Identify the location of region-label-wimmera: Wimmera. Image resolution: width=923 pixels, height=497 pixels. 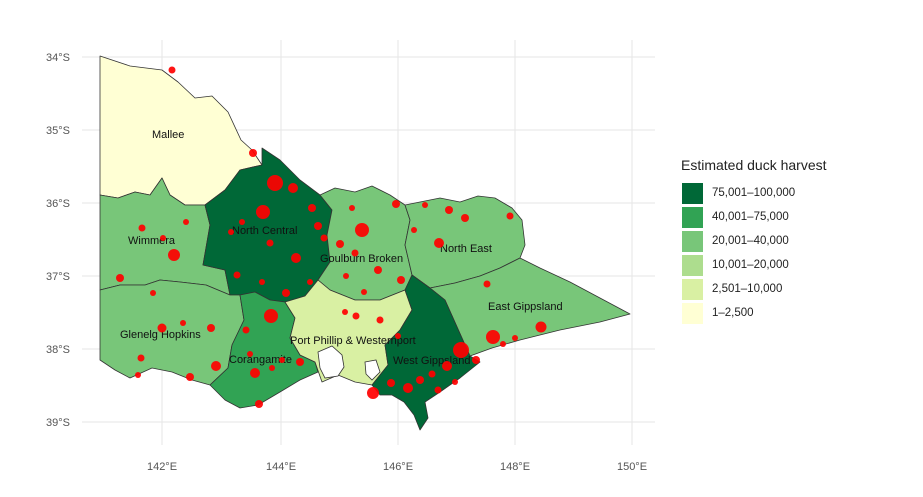
(152, 241).